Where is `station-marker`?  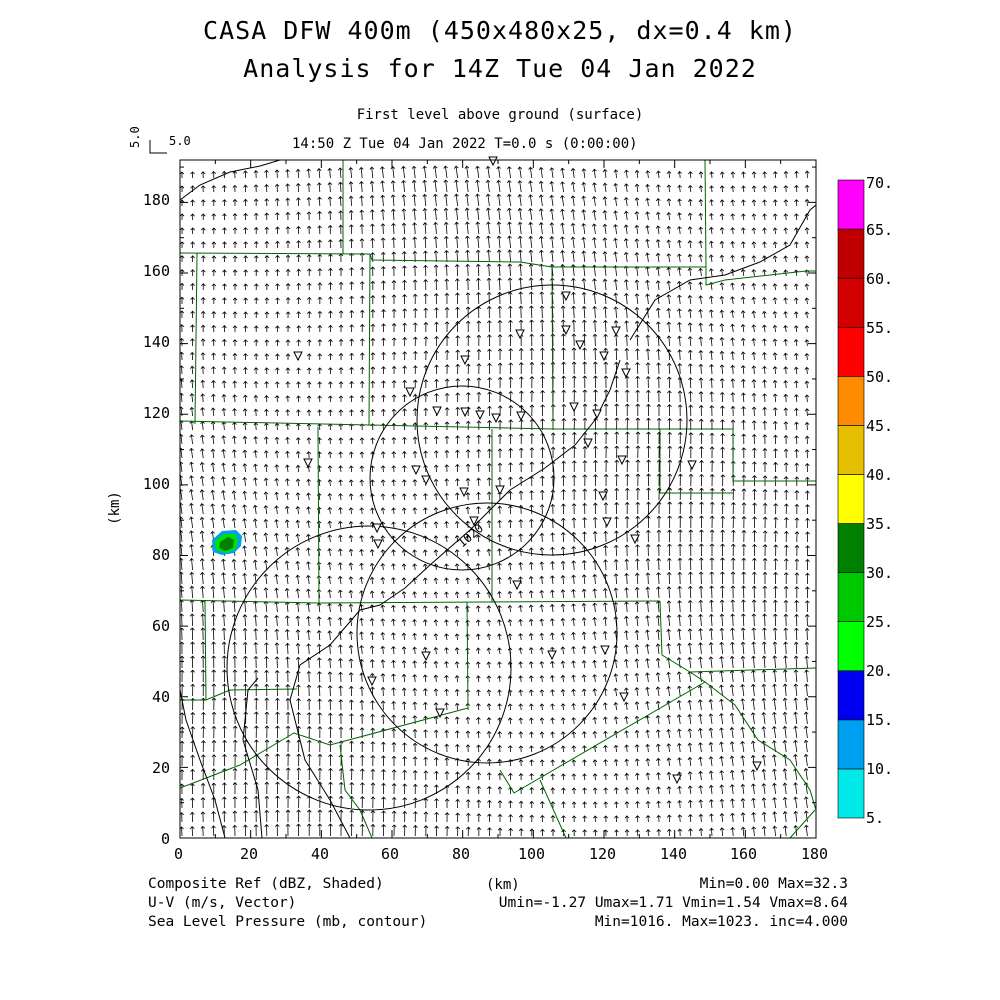
station-marker is located at coordinates (440, 713).